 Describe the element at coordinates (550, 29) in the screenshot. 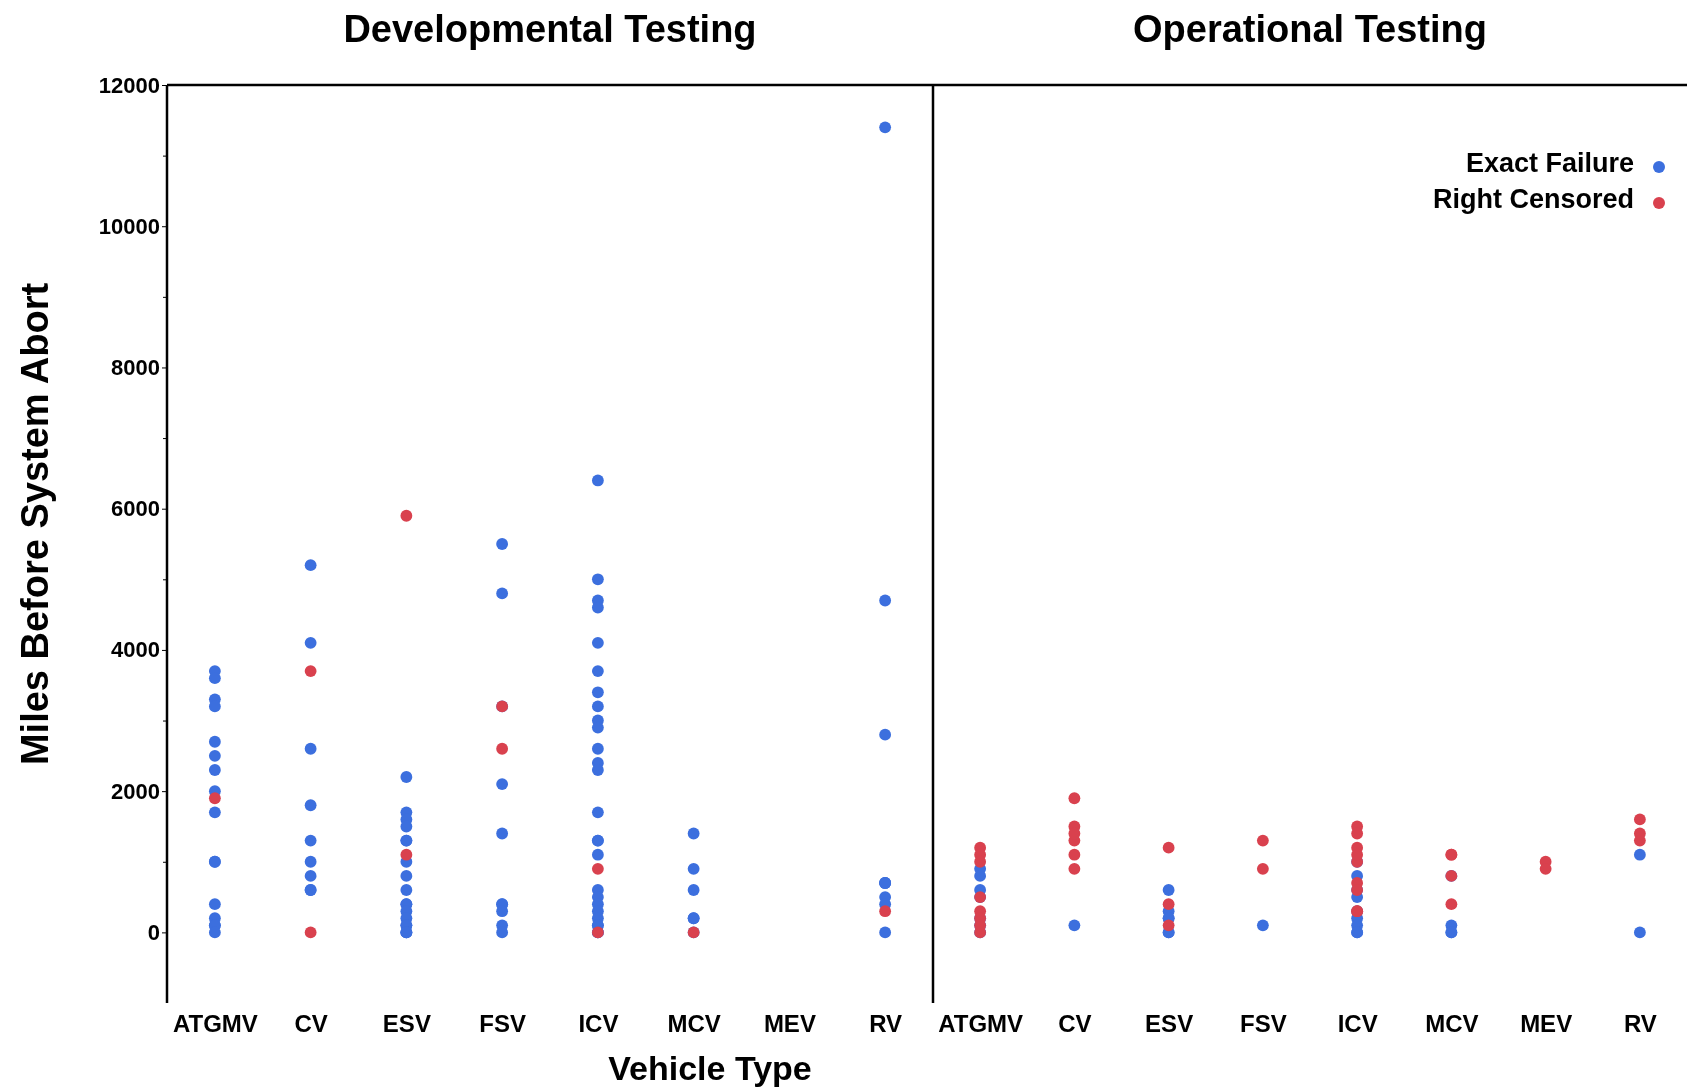

I see `chart-title: Developmental Testing` at that location.